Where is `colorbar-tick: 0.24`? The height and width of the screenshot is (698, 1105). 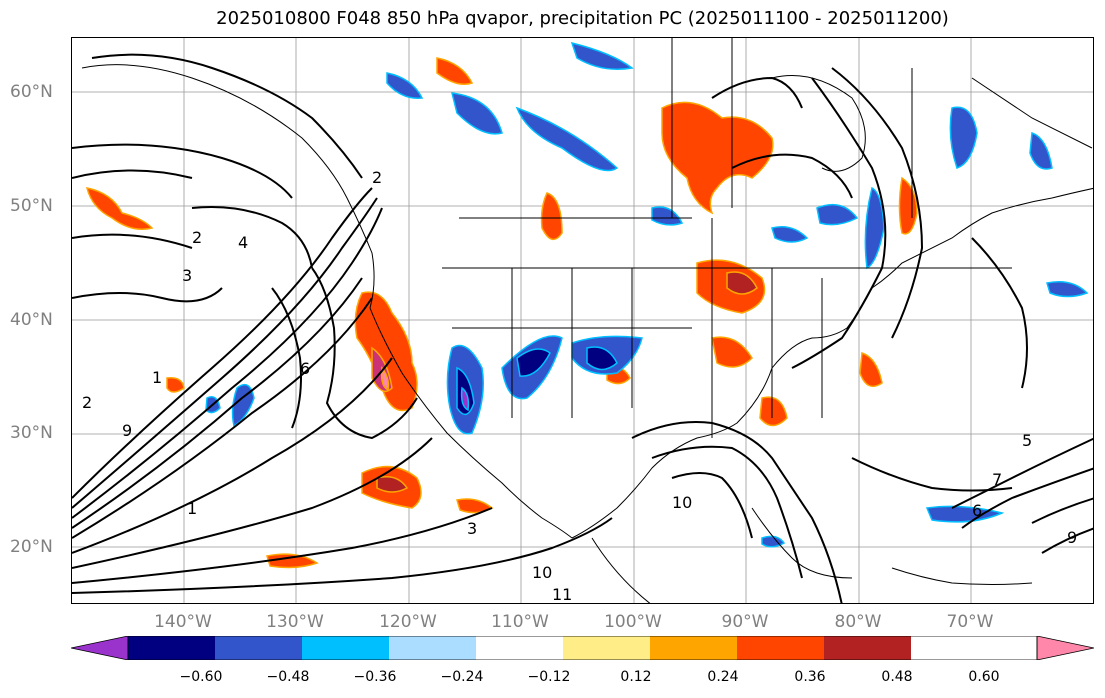
colorbar-tick: 0.24 is located at coordinates (723, 677).